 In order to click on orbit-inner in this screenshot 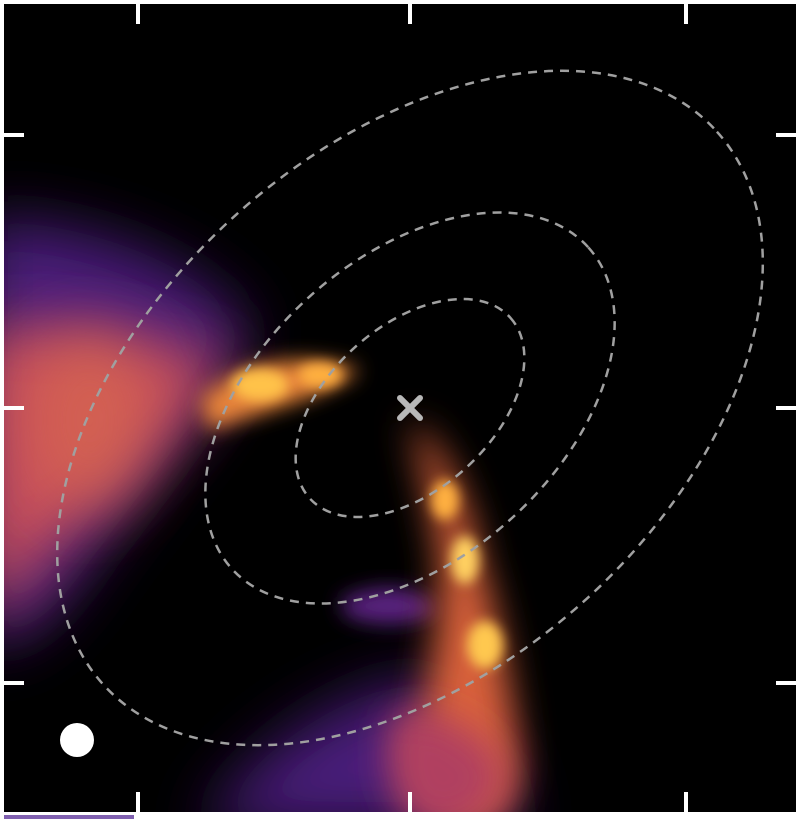, I will do `click(410, 408)`.